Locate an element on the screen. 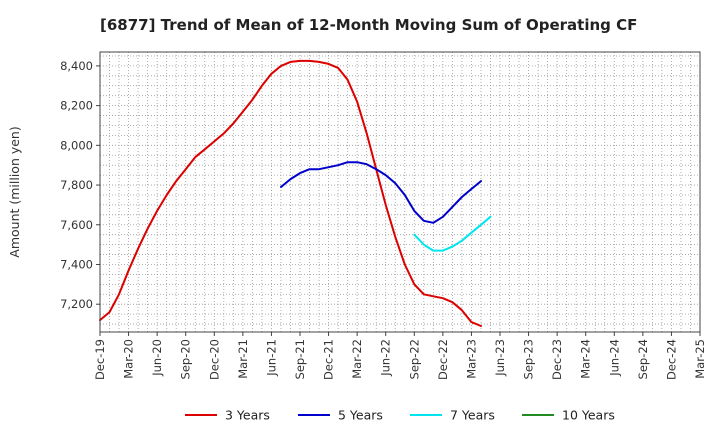 This screenshot has height=440, width=720. y-tick-label: 7,400 is located at coordinates (76, 264).